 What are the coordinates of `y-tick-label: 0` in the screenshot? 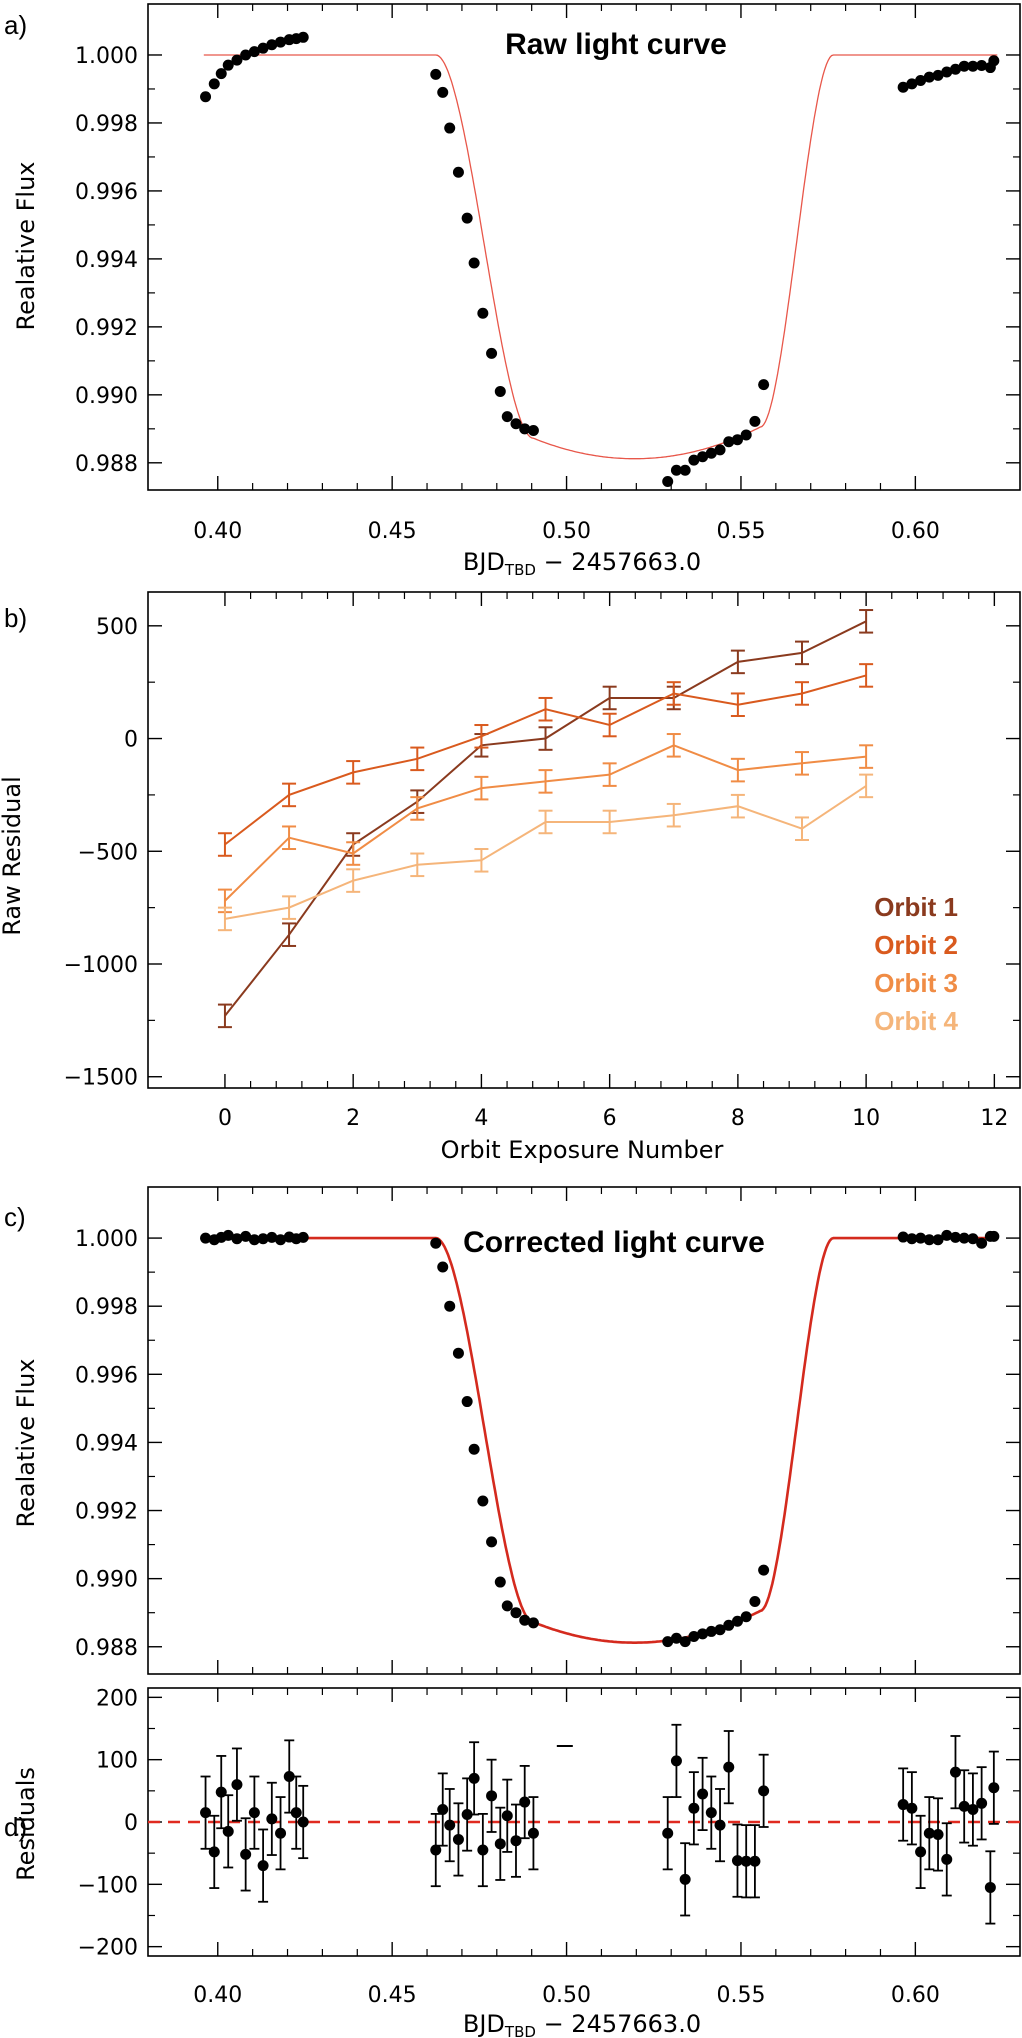 It's located at (131, 1823).